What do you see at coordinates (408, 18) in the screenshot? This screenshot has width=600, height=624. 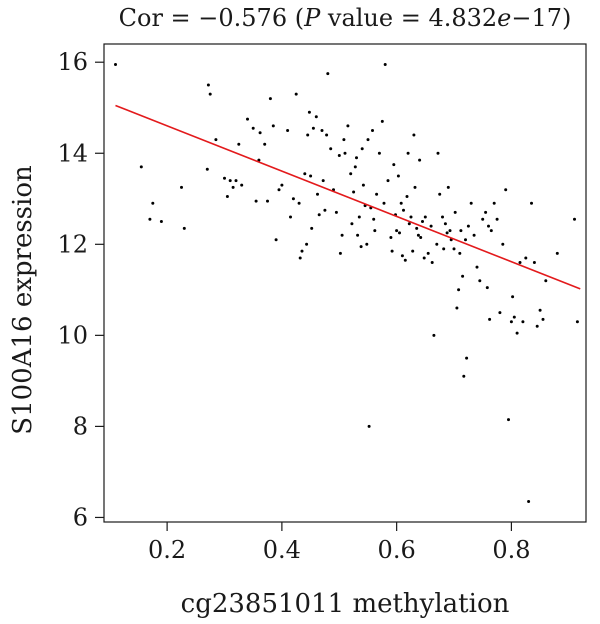 I see `chart-title-middle: value = 4.832` at bounding box center [408, 18].